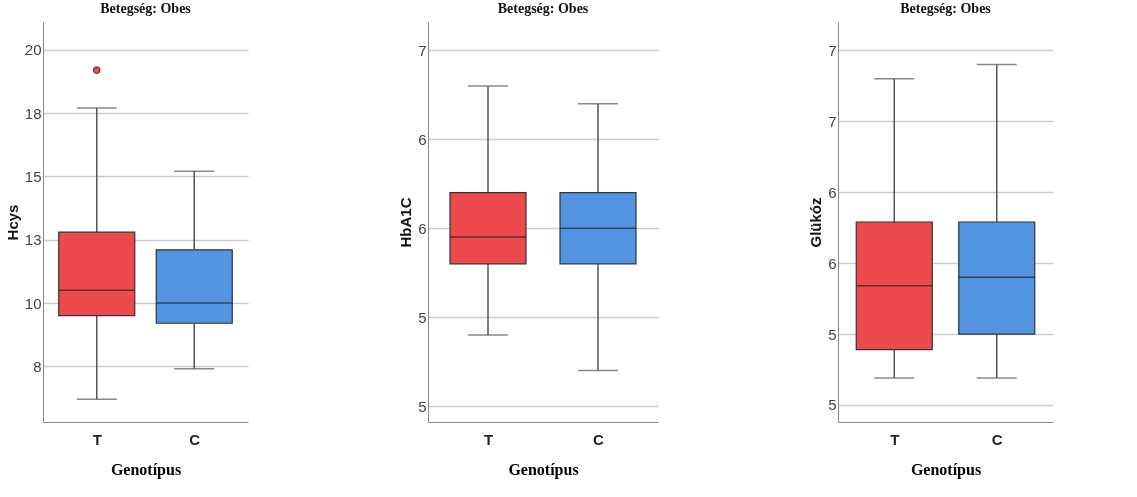 This screenshot has height=497, width=1137. Describe the element at coordinates (33, 303) in the screenshot. I see `y-tick-label: 10` at that location.